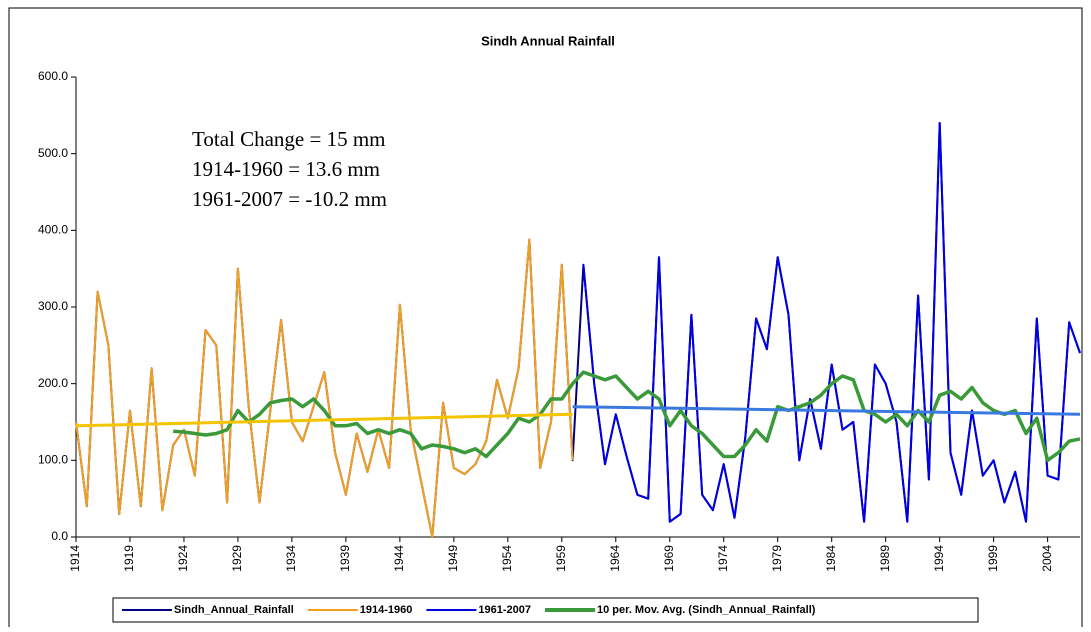  What do you see at coordinates (669, 558) in the screenshot?
I see `x-tick-label: 1969` at bounding box center [669, 558].